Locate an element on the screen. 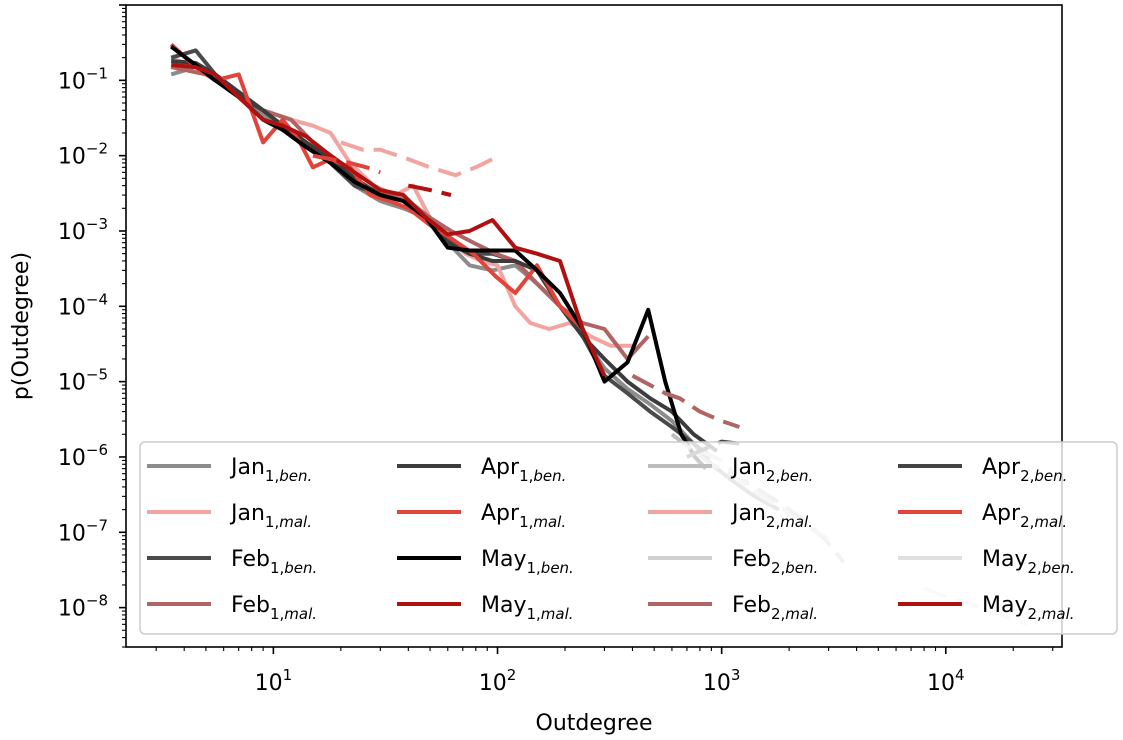  series-line-apr1-mal is located at coordinates (377, 186).